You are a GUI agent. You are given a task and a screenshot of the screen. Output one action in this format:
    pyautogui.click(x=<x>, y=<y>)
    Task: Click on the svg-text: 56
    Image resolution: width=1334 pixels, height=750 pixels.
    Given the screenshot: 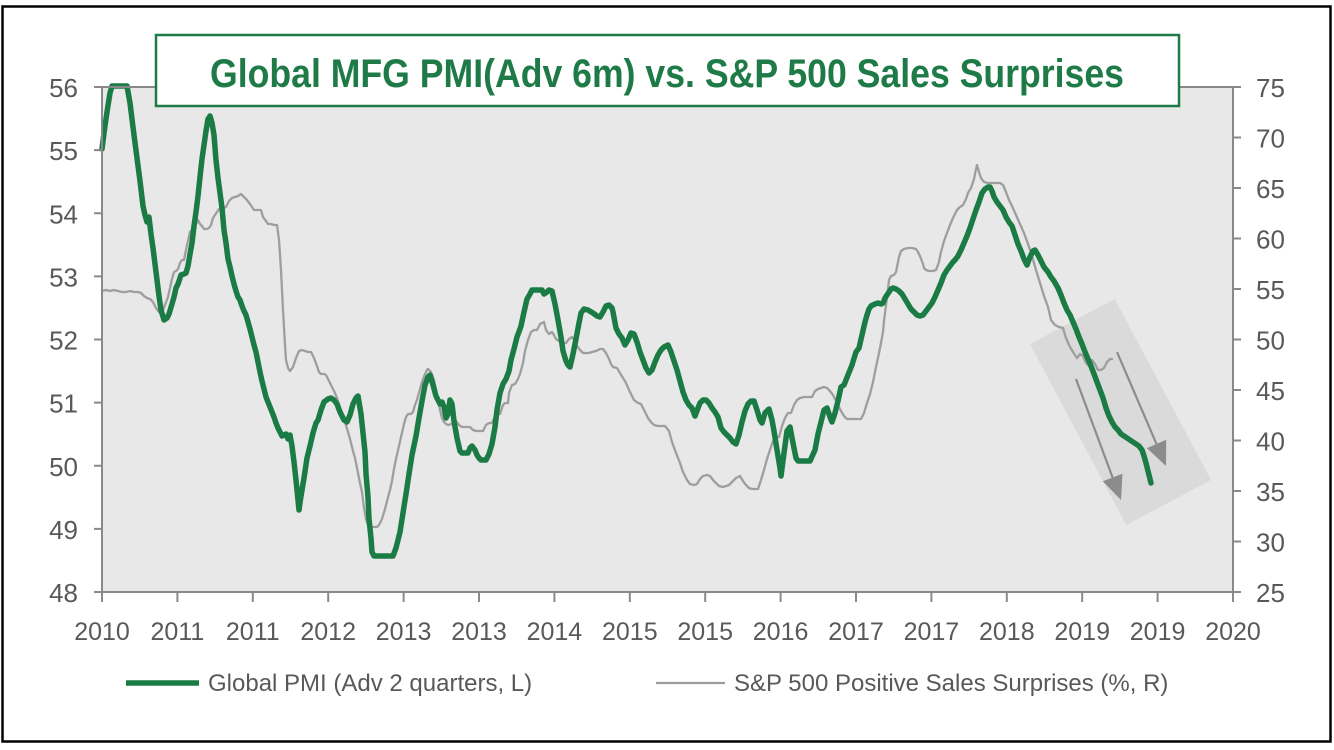 What is the action you would take?
    pyautogui.click(x=63, y=88)
    